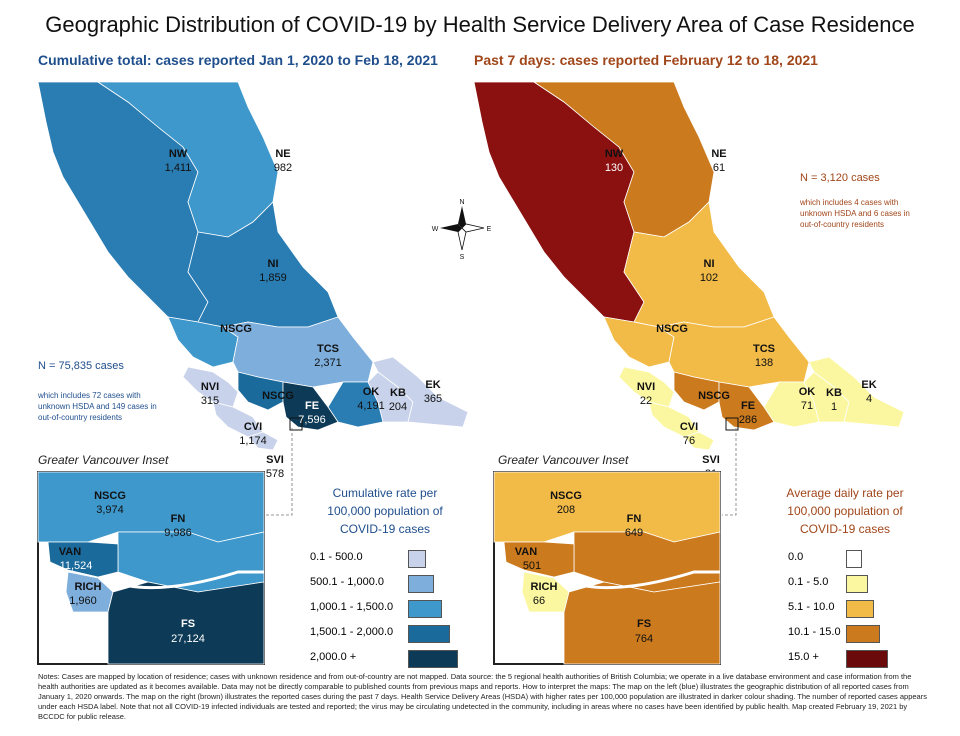 The width and height of the screenshot is (960, 736). What do you see at coordinates (398, 393) in the screenshot?
I see `left-label-kb: KB` at bounding box center [398, 393].